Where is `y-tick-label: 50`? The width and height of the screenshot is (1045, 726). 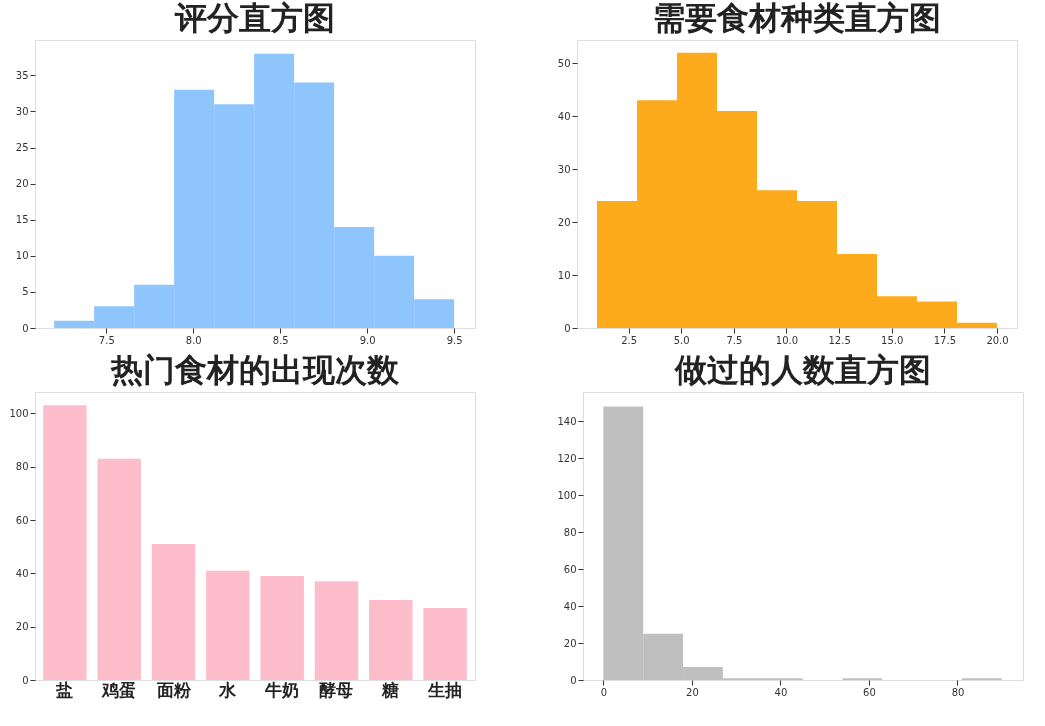
y-tick-label: 50 is located at coordinates (564, 63).